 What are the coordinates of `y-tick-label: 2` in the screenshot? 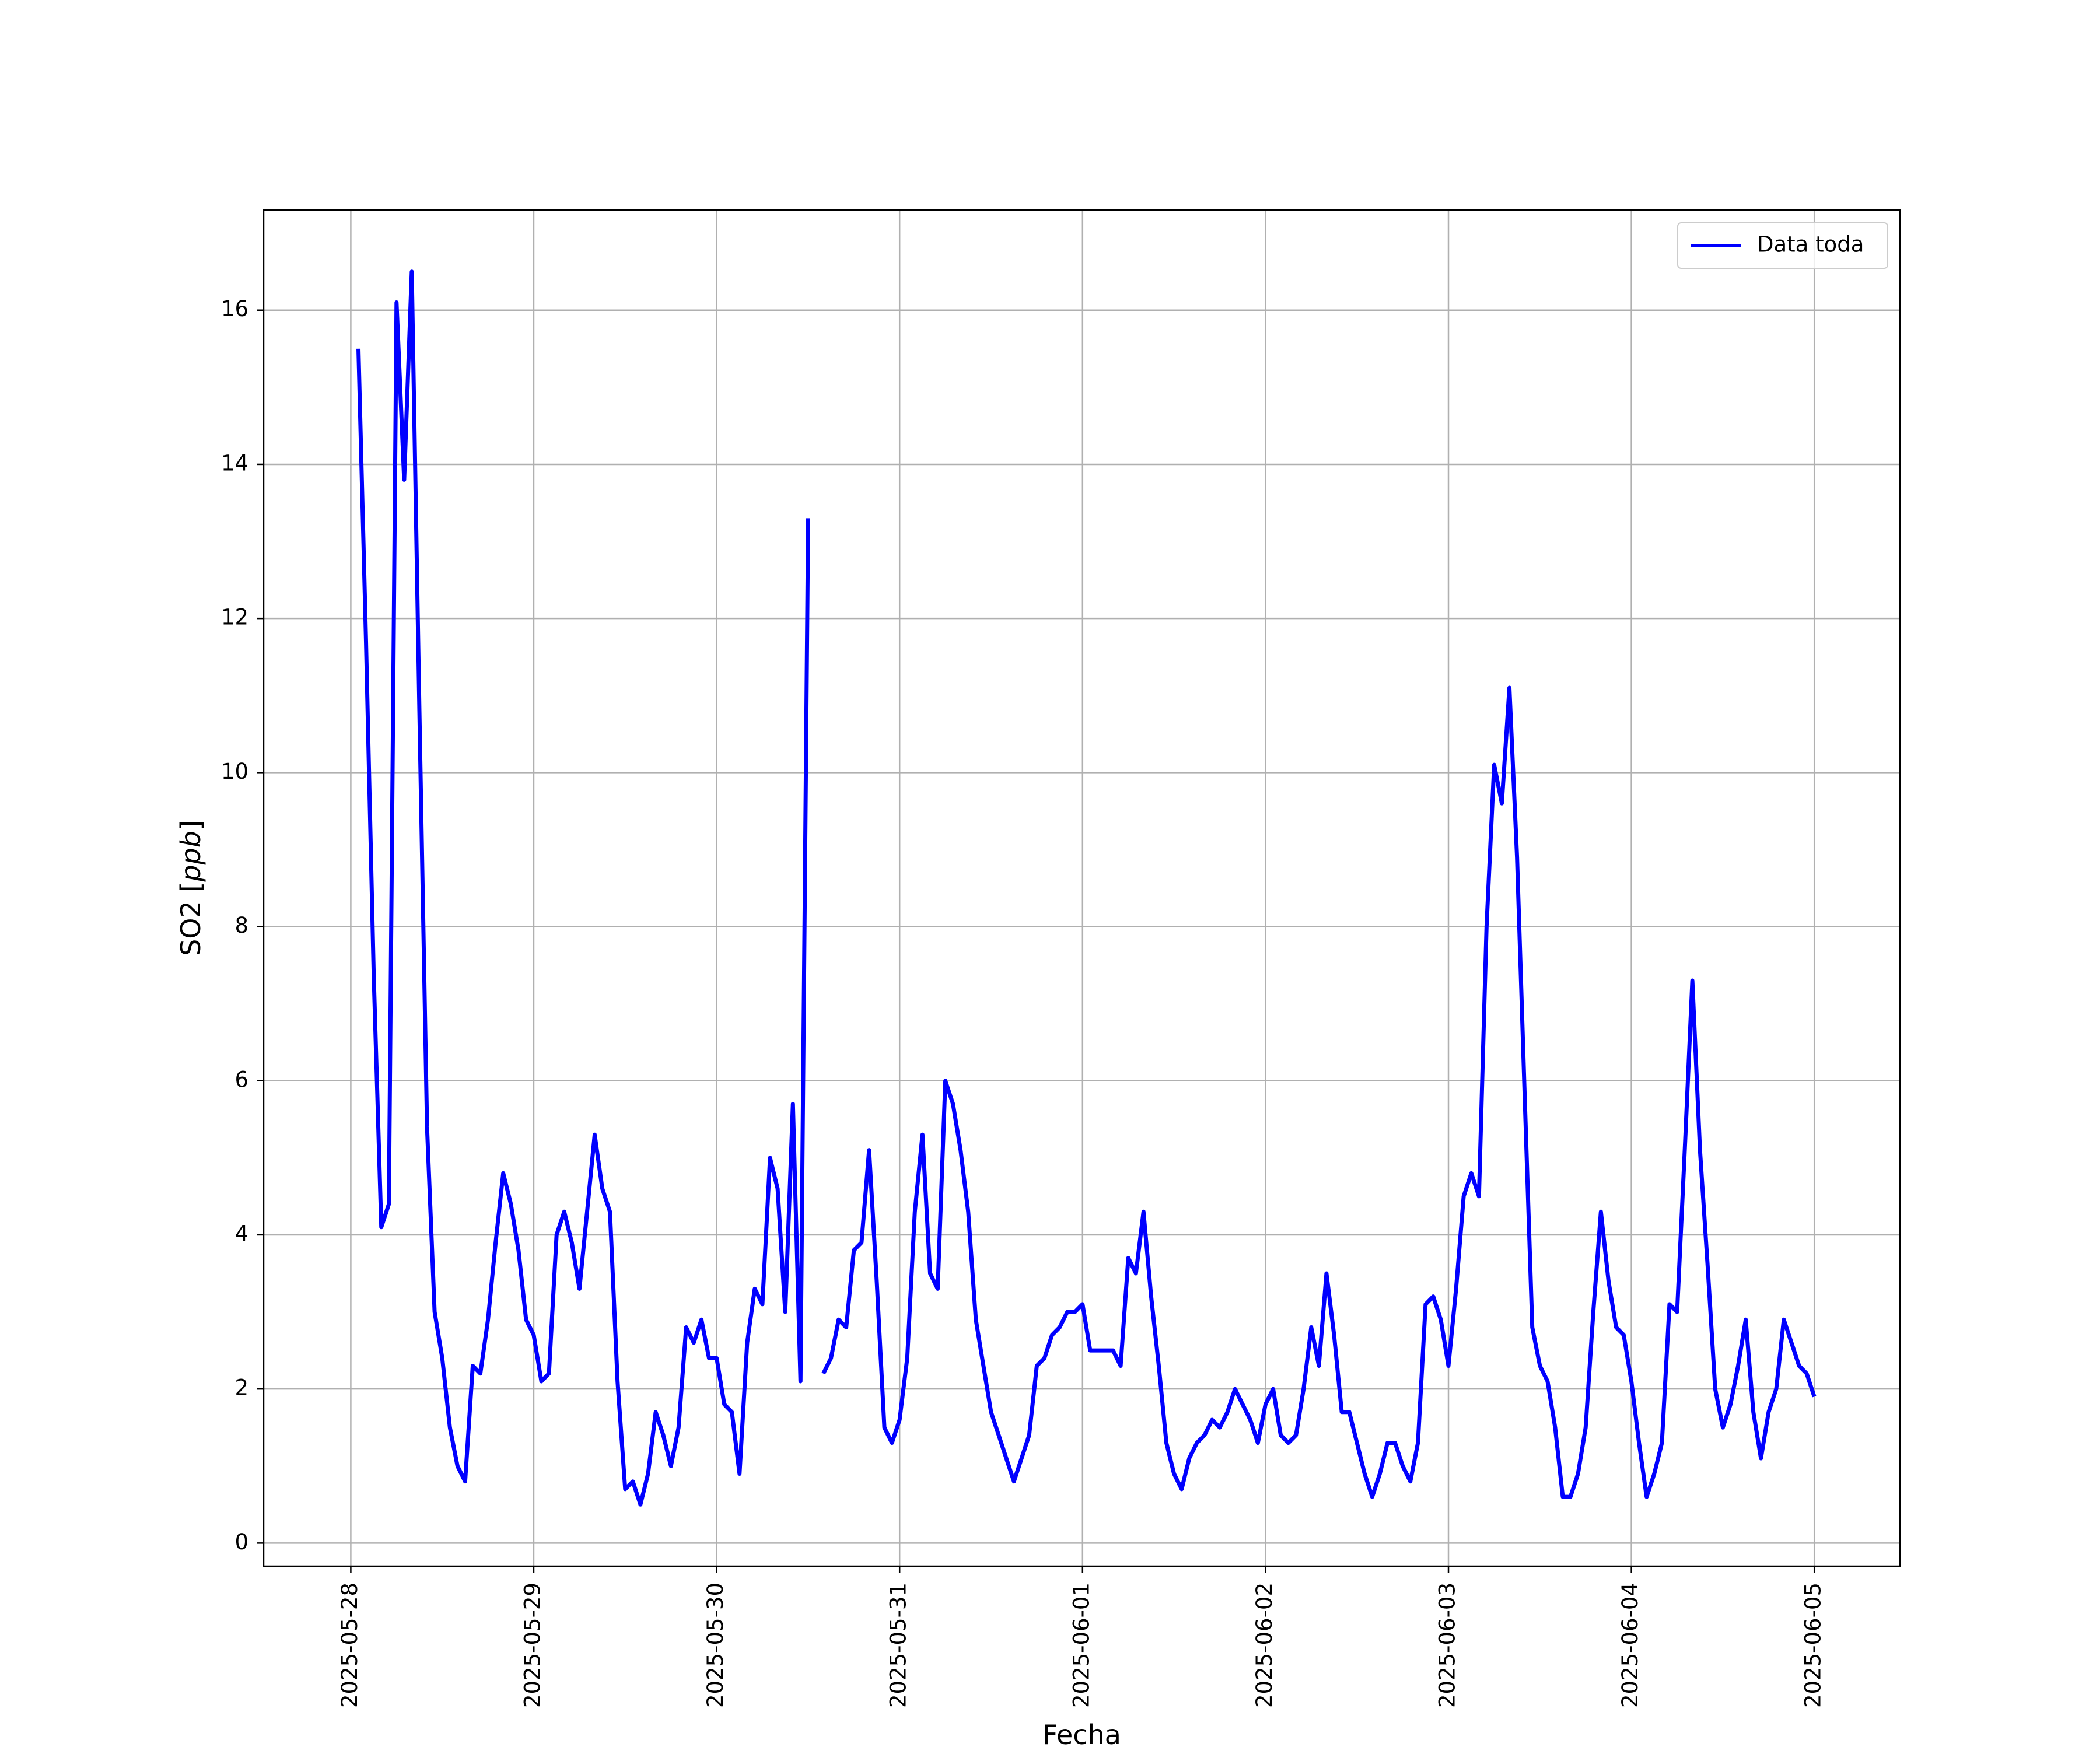 It's located at (242, 1388).